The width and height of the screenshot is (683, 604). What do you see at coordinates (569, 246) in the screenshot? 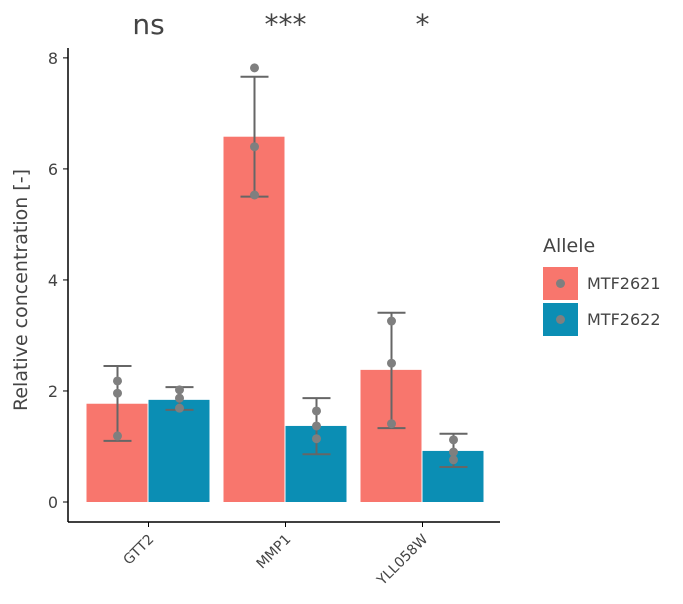
I see `legend-title: Allele` at bounding box center [569, 246].